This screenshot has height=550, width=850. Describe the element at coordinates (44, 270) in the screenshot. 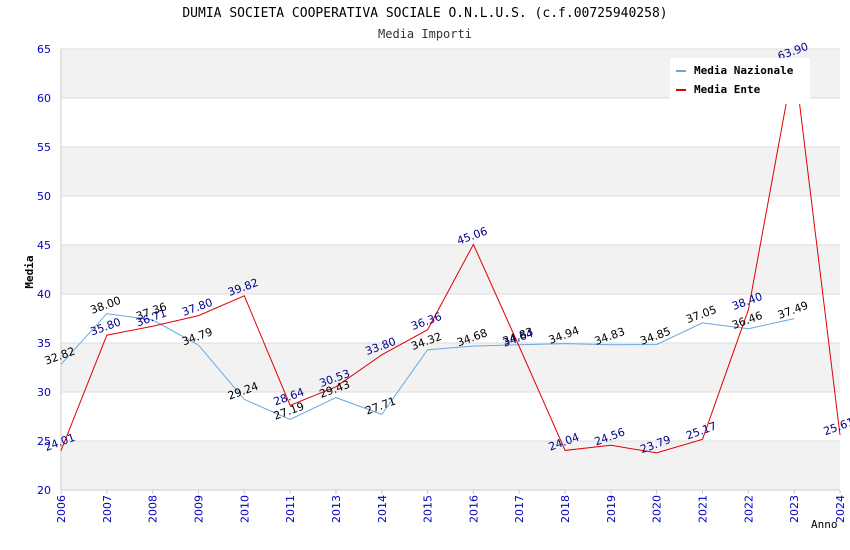

I see `y-tick-labels: 20 25 30 35 40 45 50 55 60 65` at that location.